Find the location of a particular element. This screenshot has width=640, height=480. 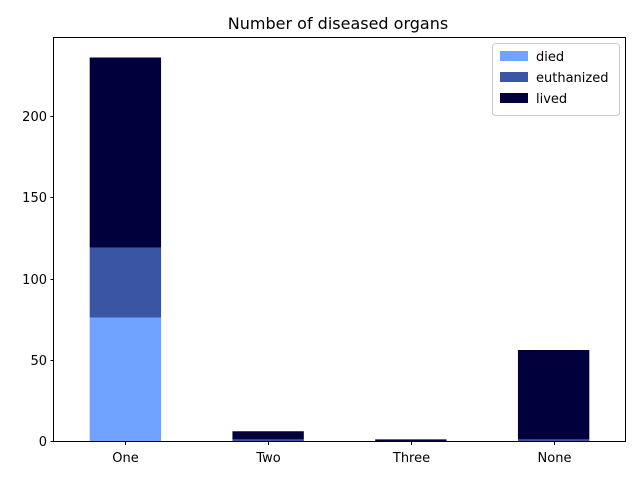

bar-lived-two is located at coordinates (268, 435).